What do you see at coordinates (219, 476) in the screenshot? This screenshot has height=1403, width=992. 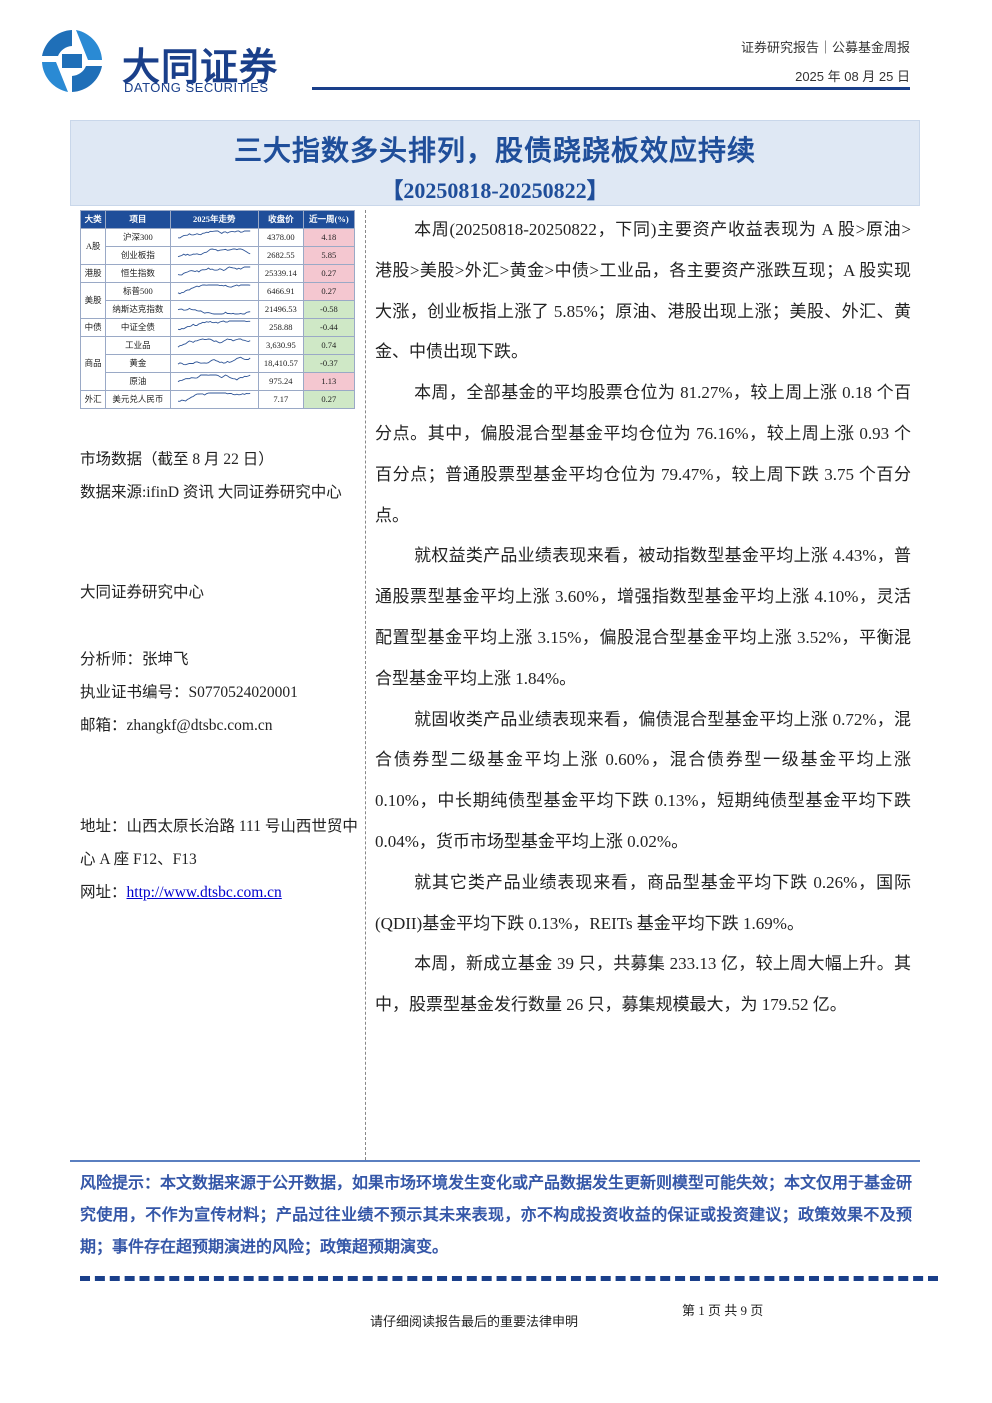 I see `sidebar-data: 市场数据（截至 8 月 22 日） 数据来源:ifinD 资讯 大同证券研究中心` at bounding box center [219, 476].